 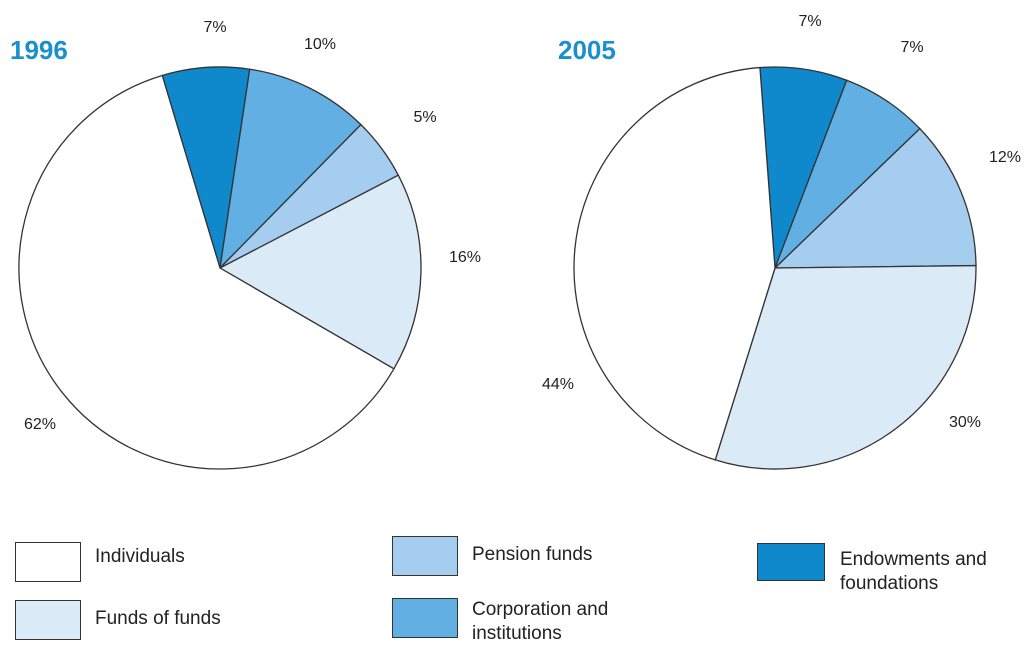 I want to click on legend-label: Funds of funds, so click(x=158, y=618).